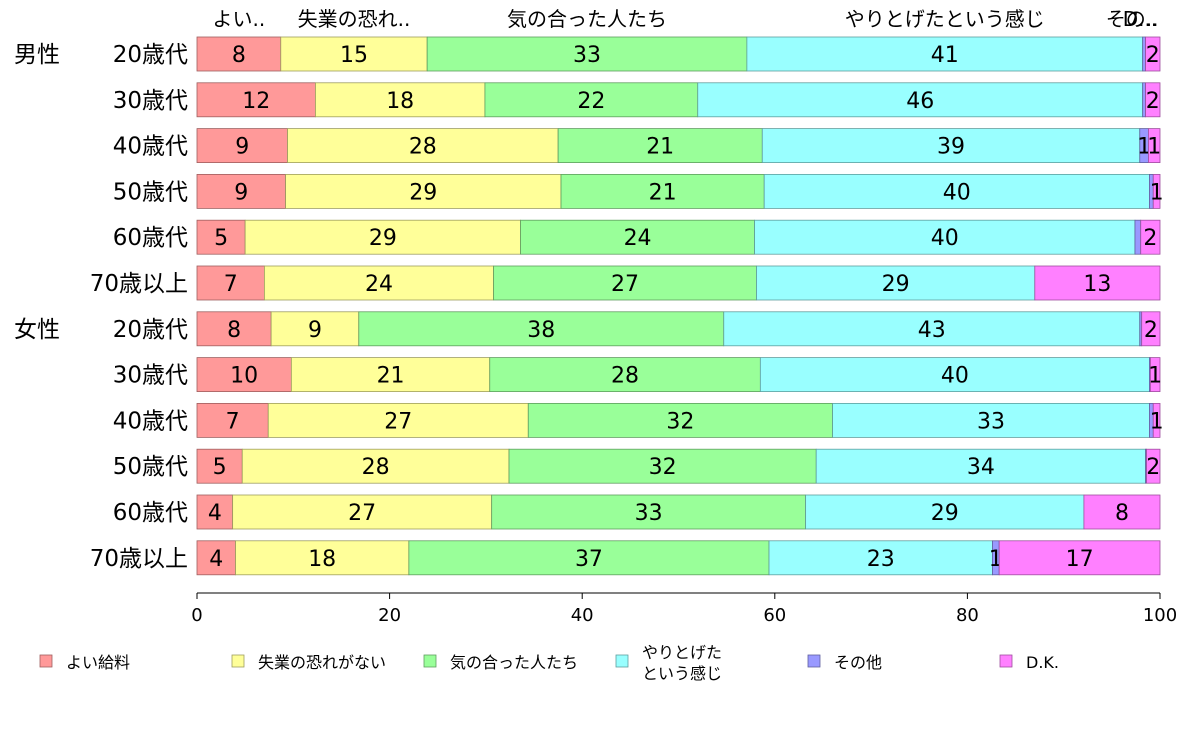 Image resolution: width=1188 pixels, height=740 pixels. I want to click on value-label: 37, so click(589, 559).